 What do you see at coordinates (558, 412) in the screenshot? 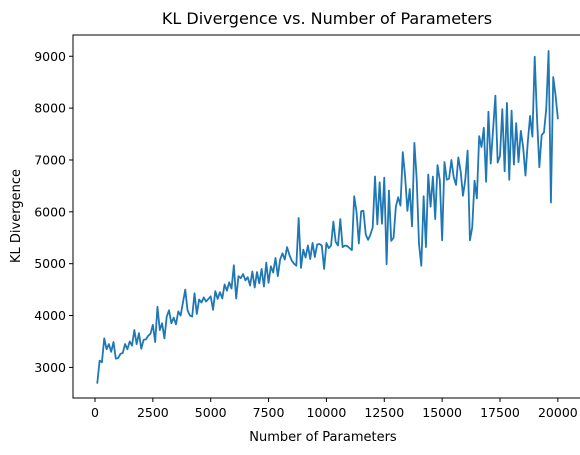
I see `x-tick-label: 20000` at bounding box center [558, 412].